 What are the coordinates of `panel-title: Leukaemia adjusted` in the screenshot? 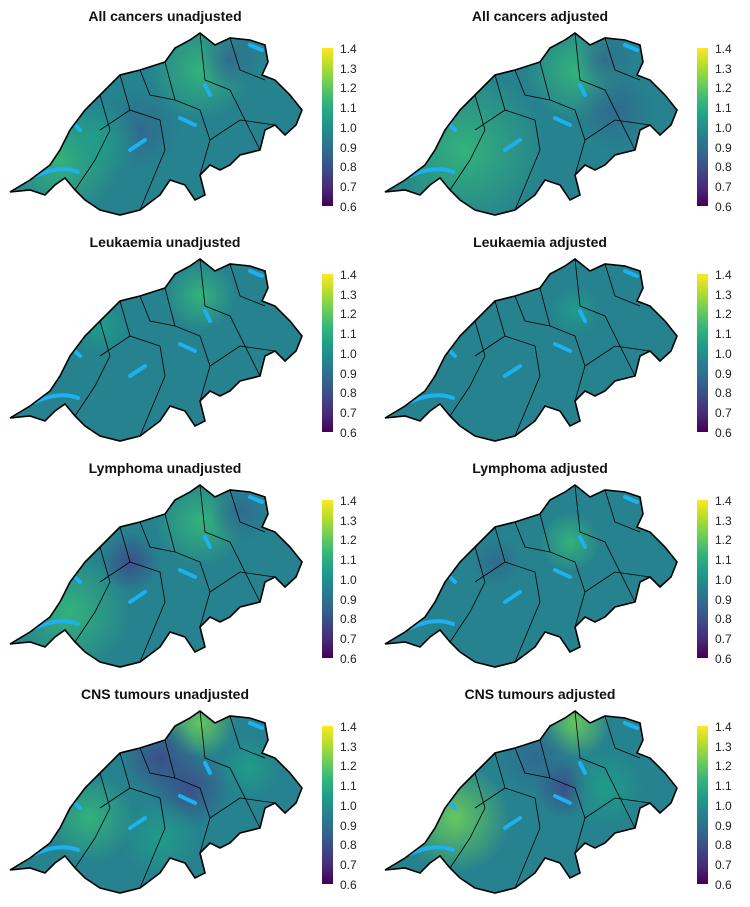 It's located at (540, 242).